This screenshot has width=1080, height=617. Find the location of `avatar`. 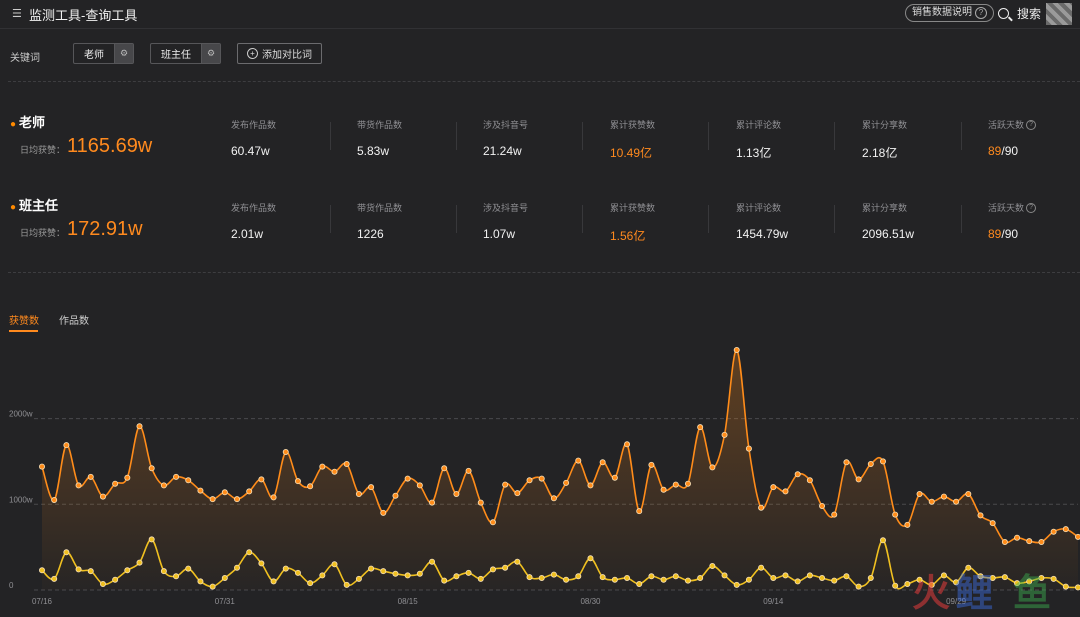

avatar is located at coordinates (1059, 14).